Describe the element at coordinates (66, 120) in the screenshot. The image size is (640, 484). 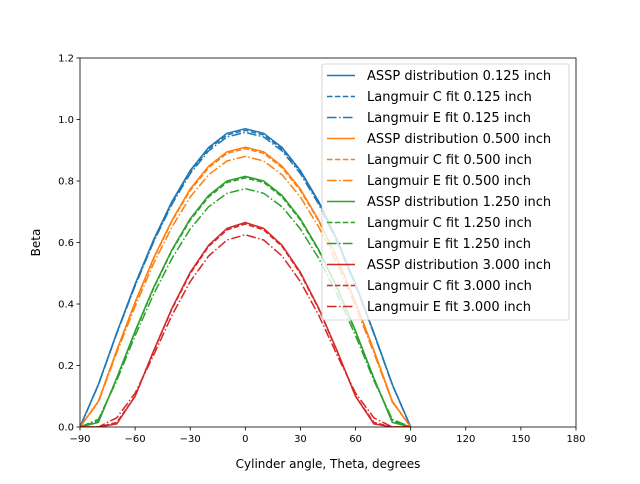
I see `y-tick-label: 1.0` at that location.